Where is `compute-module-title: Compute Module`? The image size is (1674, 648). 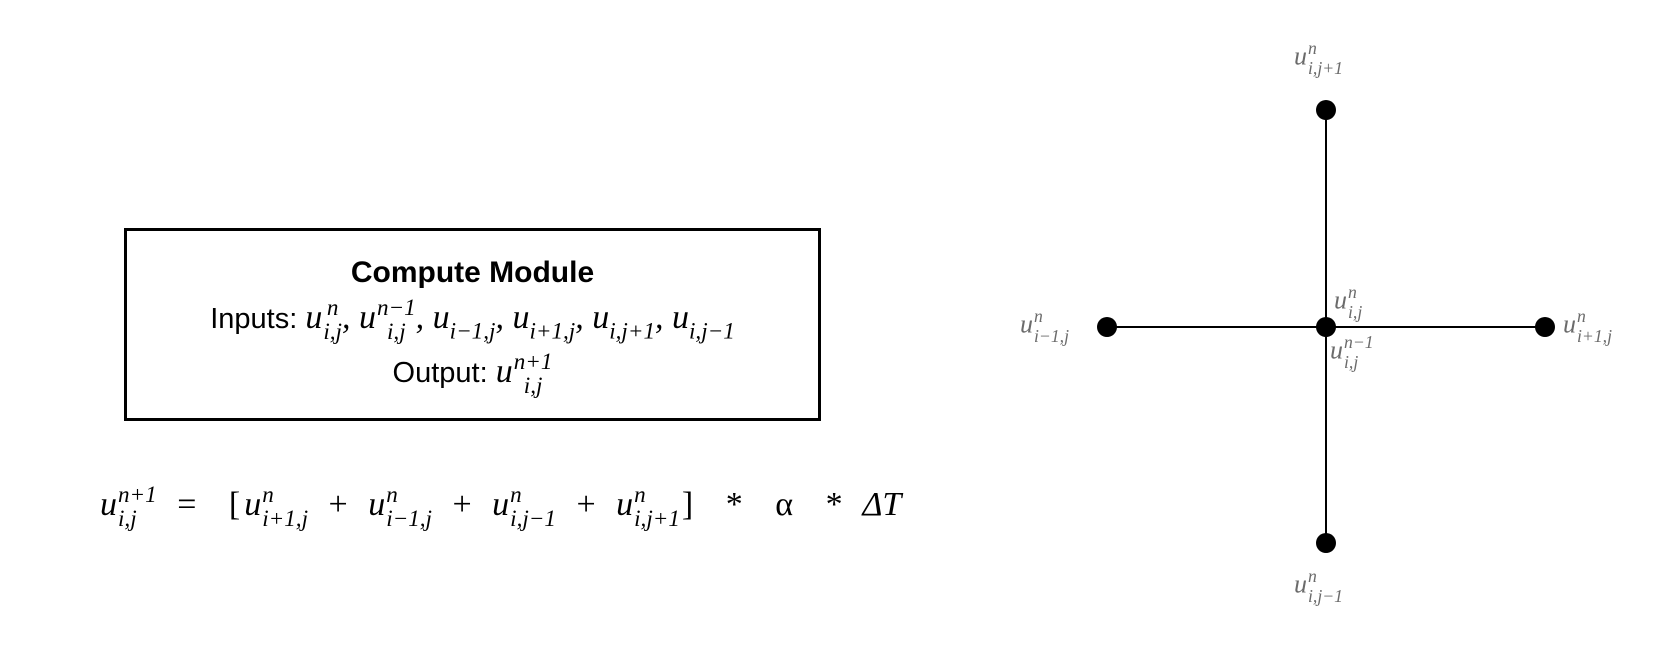 compute-module-title: Compute Module is located at coordinates (472, 272).